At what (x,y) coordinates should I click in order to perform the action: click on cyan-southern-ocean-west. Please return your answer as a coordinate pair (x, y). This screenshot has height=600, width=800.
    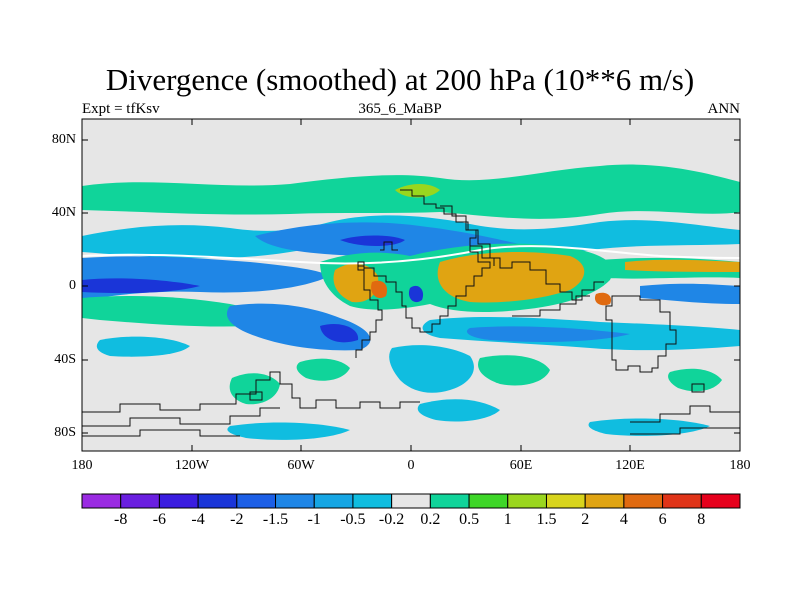
    Looking at the image, I should click on (288, 431).